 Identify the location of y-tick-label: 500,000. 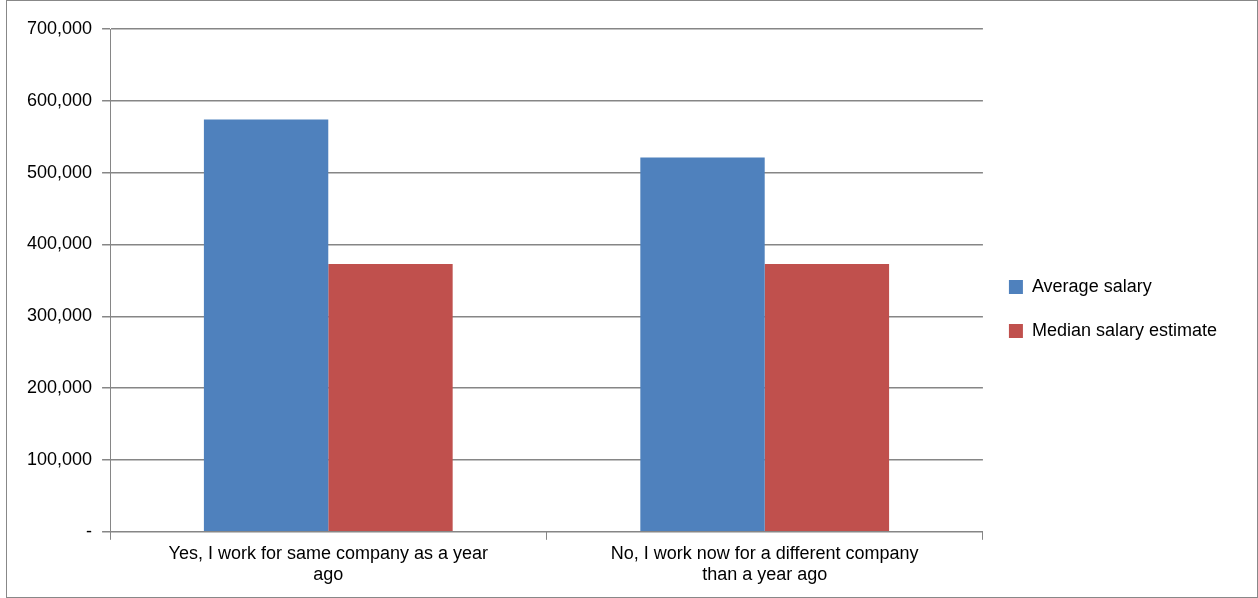
(59, 171).